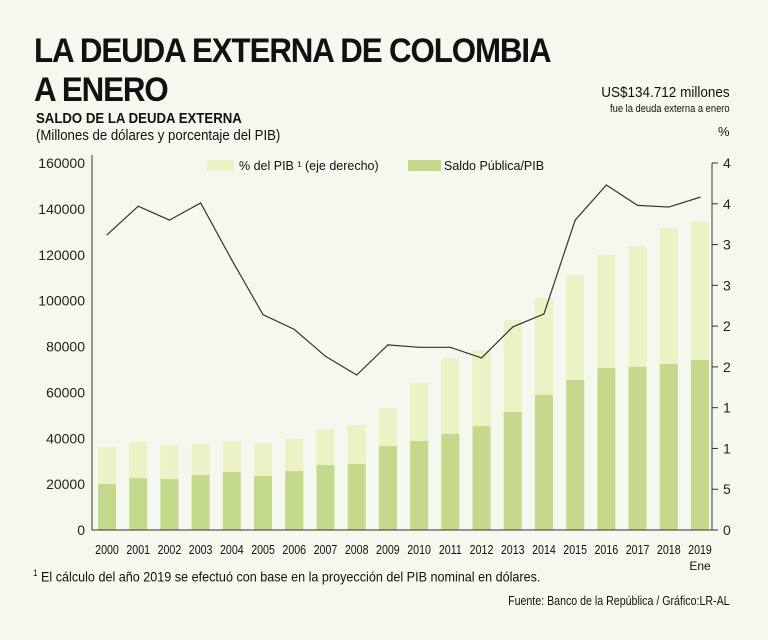  What do you see at coordinates (65, 347) in the screenshot?
I see `left-tick-label: 80000` at bounding box center [65, 347].